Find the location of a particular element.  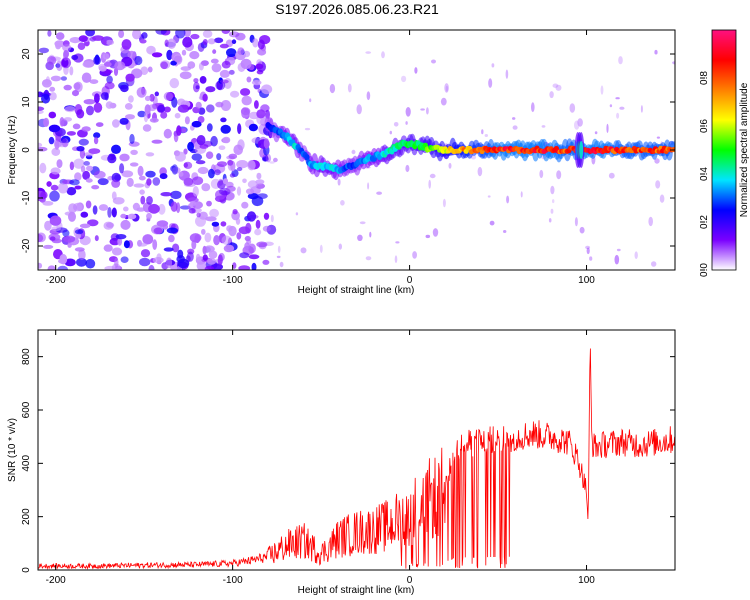

x-tick-label: -200 is located at coordinates (56, 280).